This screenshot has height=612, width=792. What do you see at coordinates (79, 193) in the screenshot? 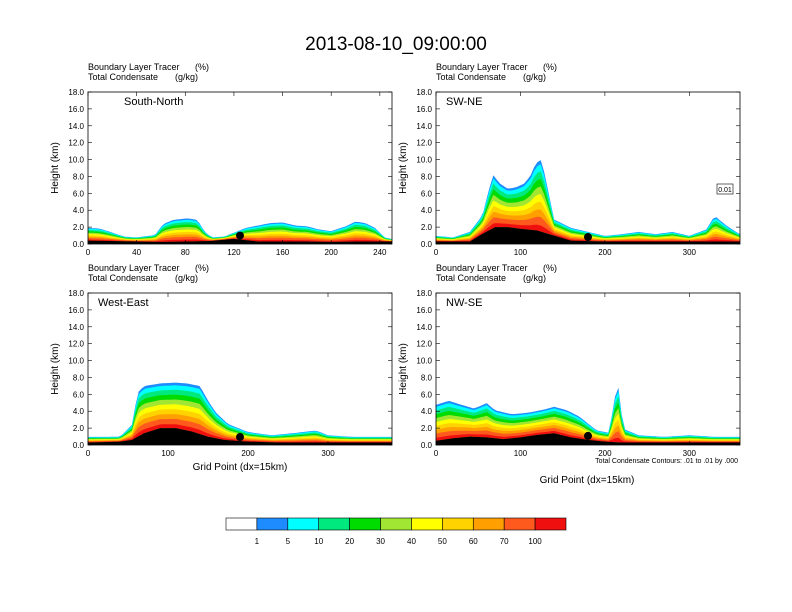
I see `y-tick-label: 6.0` at bounding box center [79, 193].